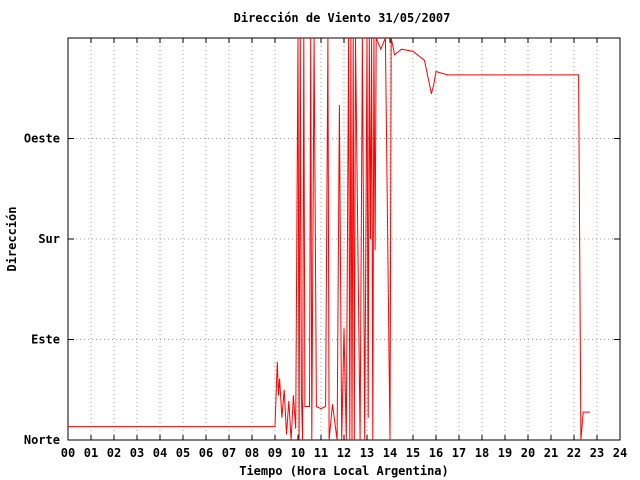 Image resolution: width=640 pixels, height=480 pixels. What do you see at coordinates (459, 453) in the screenshot?
I see `x-tick-label: 17` at bounding box center [459, 453].